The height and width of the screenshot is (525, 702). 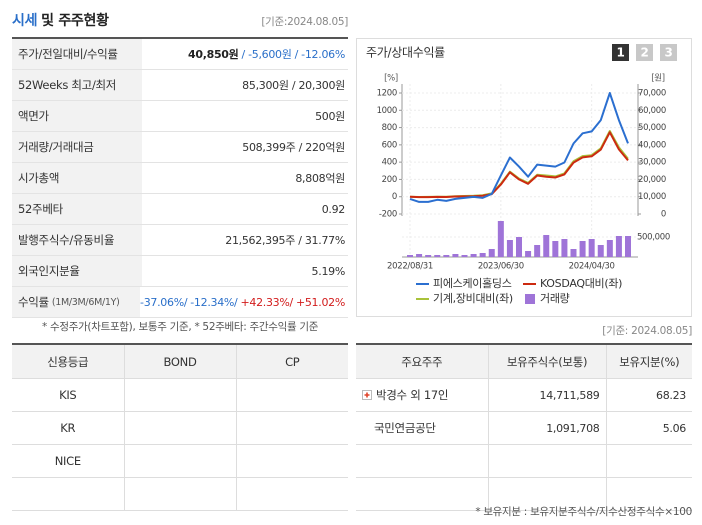 What do you see at coordinates (214, 302) in the screenshot?
I see `return: -12.34%/` at bounding box center [214, 302].